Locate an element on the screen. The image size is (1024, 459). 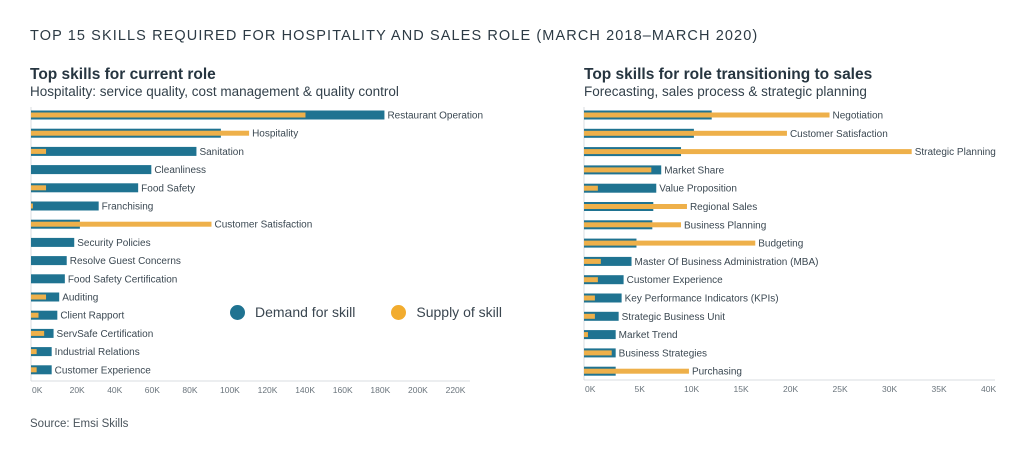
left-category-label: Sanitation is located at coordinates (221, 152).